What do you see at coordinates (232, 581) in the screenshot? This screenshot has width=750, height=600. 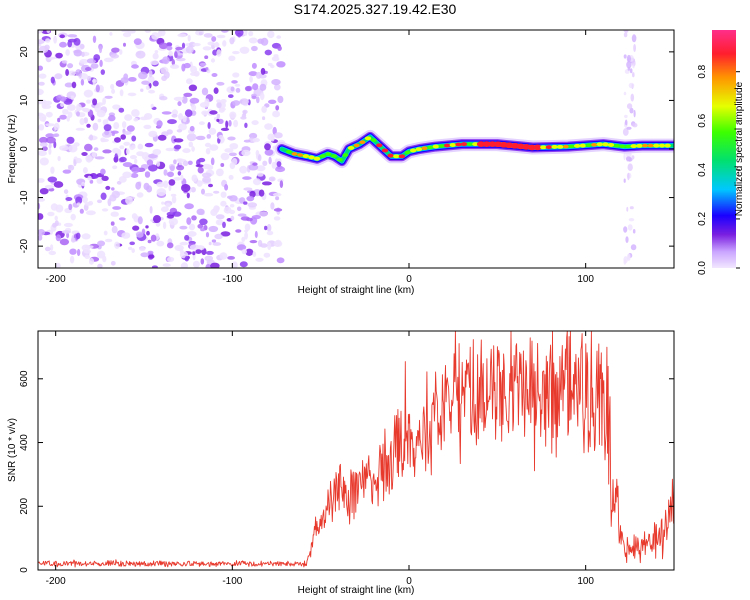 I see `x-tick-label: -100` at bounding box center [232, 581].